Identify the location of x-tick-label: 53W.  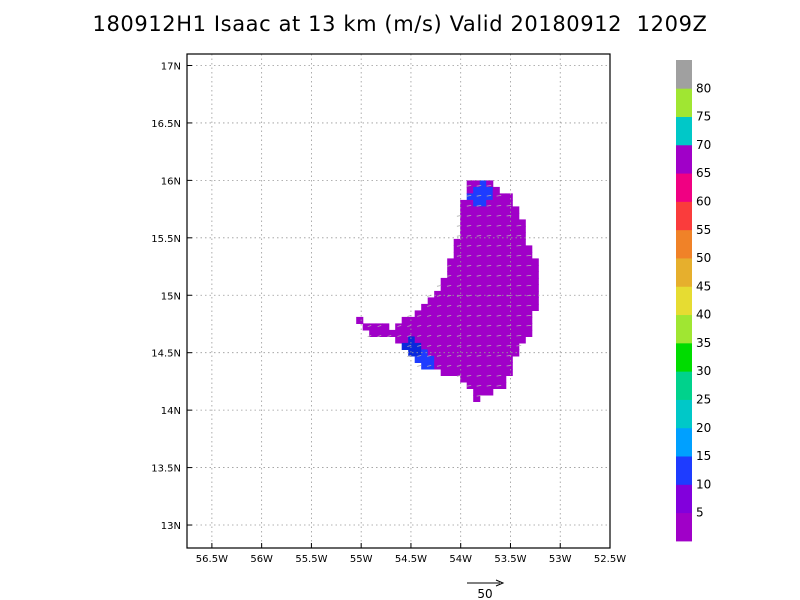
(560, 559).